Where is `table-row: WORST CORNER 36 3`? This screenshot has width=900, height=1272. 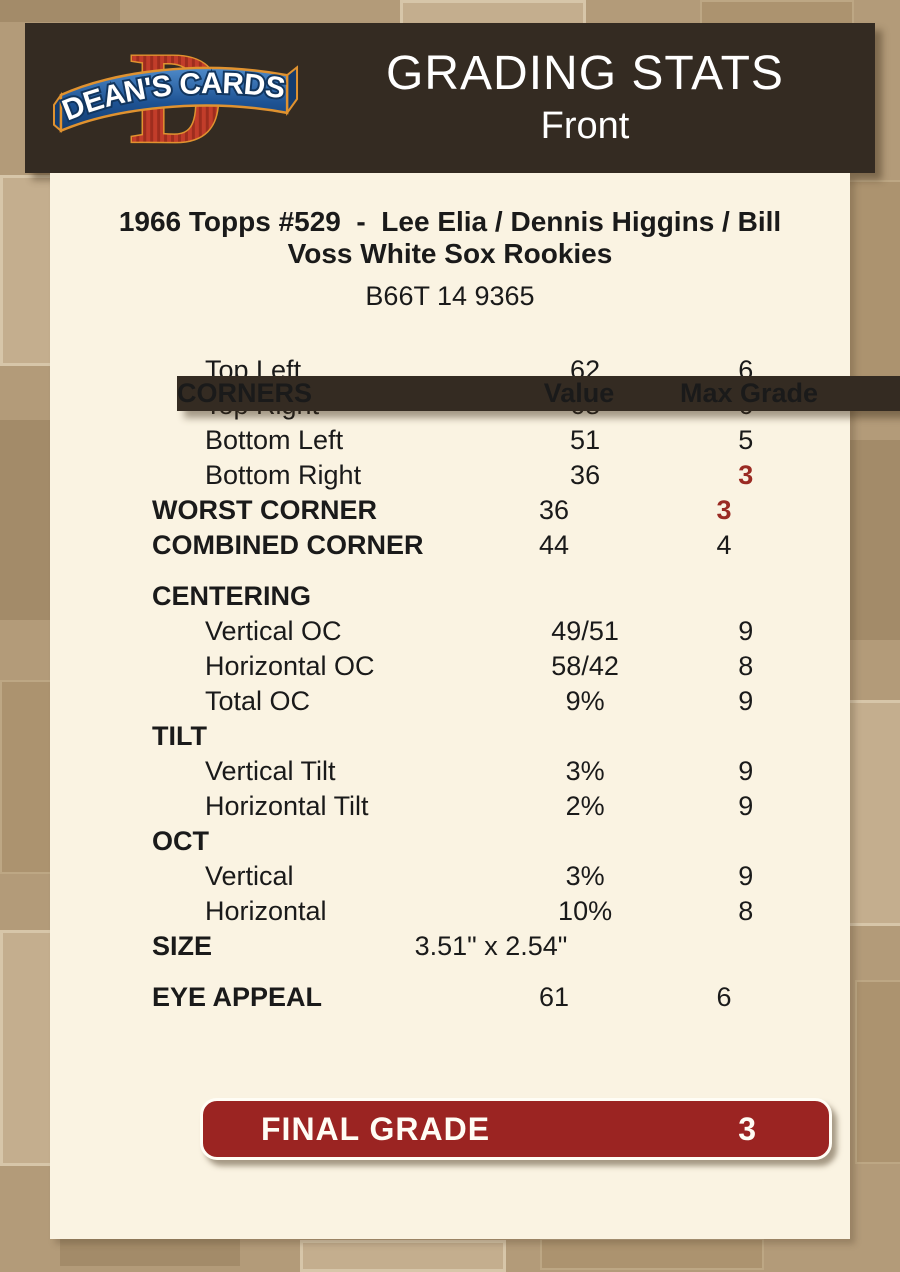 table-row: WORST CORNER 36 3 is located at coordinates (482, 510).